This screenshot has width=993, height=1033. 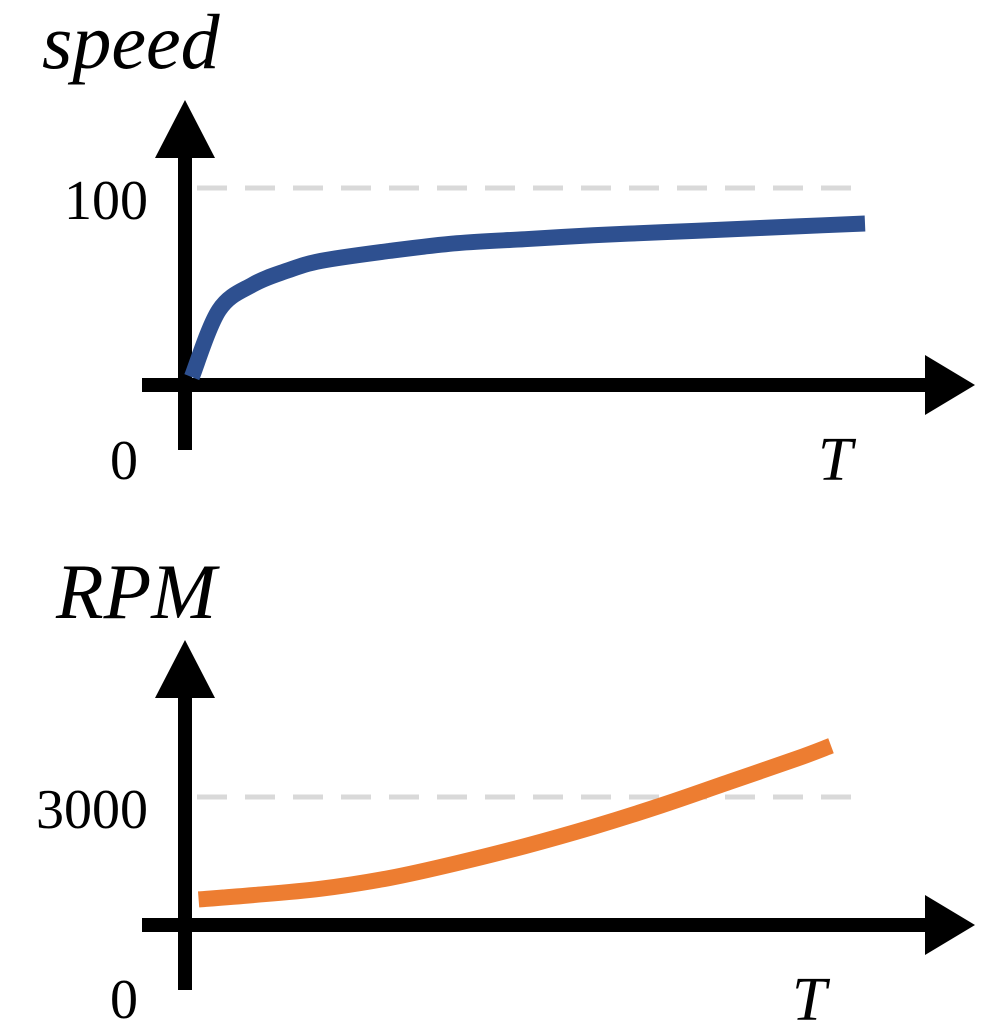 I want to click on rpm-y-axis-arrow, so click(x=185, y=669).